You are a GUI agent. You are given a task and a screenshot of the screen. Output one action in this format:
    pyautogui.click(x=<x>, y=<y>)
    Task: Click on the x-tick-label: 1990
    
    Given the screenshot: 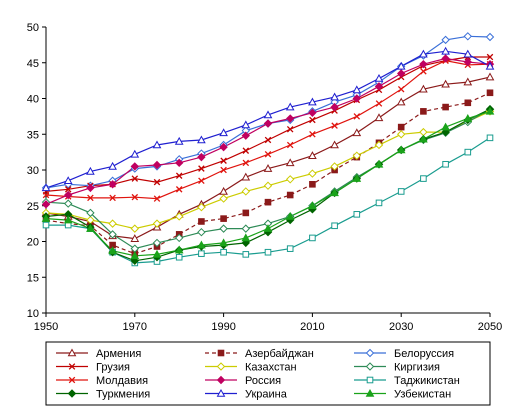 What is the action you would take?
    pyautogui.click(x=223, y=327)
    